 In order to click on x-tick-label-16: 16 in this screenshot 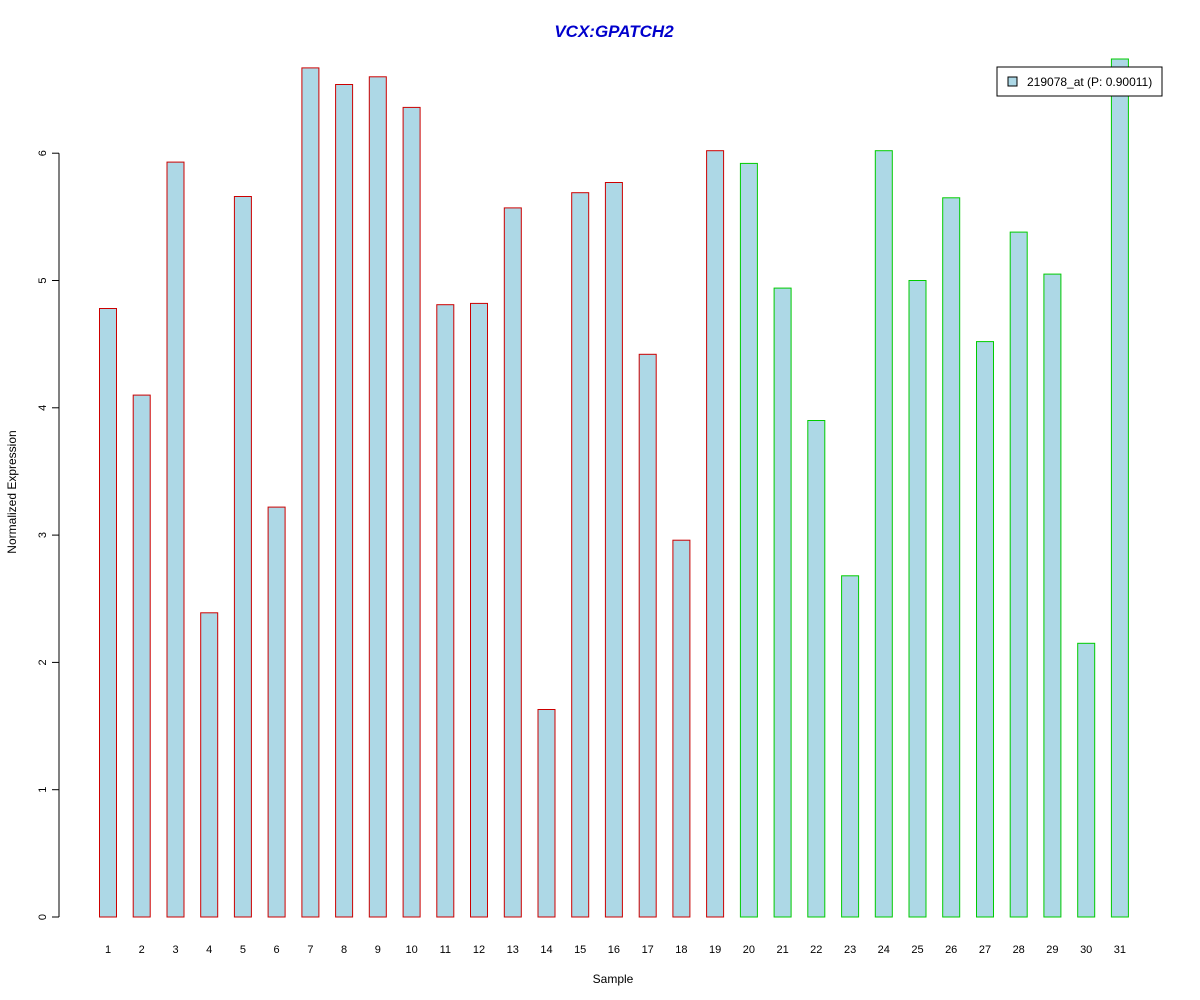, I will do `click(614, 950)`.